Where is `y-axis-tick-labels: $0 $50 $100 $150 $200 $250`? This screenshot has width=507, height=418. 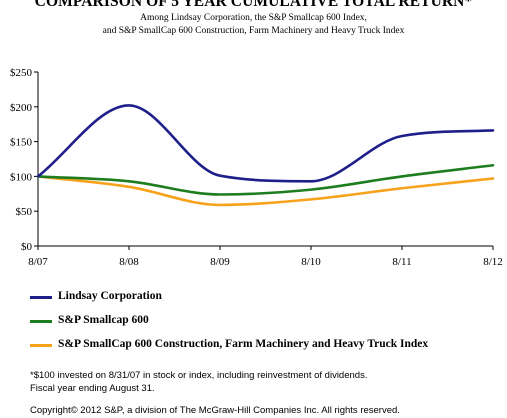 y-axis-tick-labels: $0 $50 $100 $150 $200 $250 is located at coordinates (21, 160).